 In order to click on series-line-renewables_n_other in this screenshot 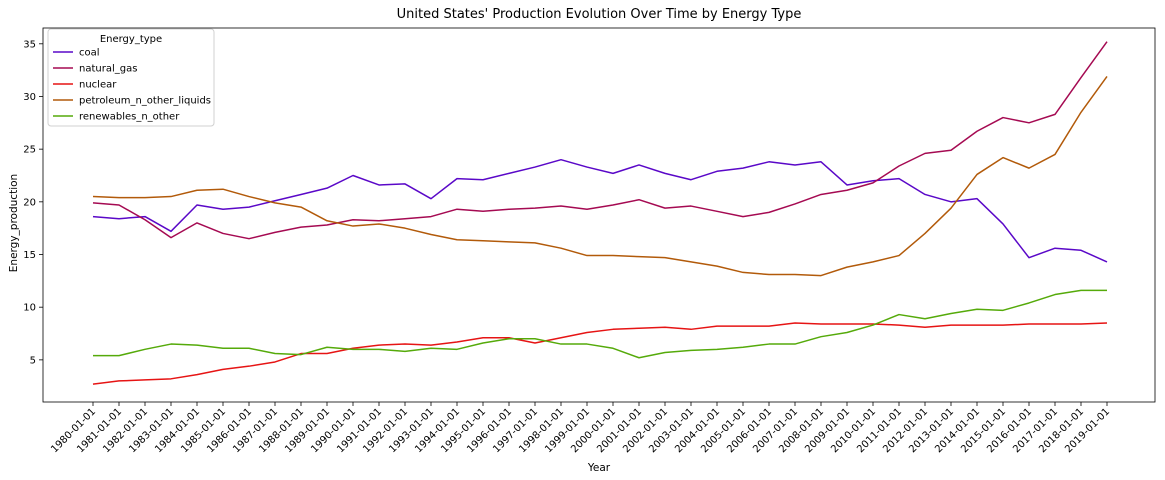, I will do `click(600, 324)`.